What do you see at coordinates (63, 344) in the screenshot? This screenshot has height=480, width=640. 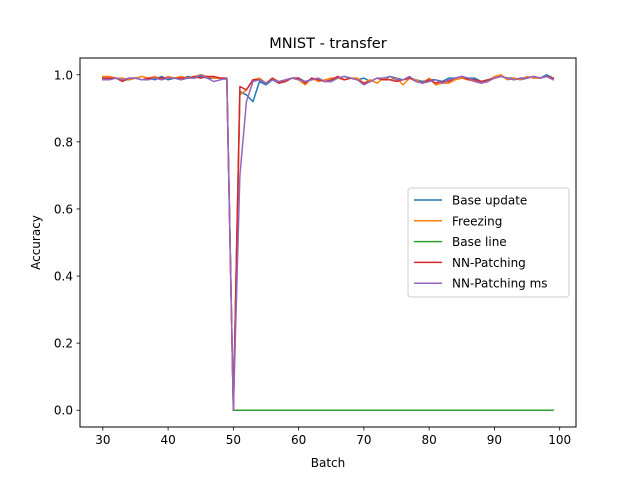 I see `y-tick-label: 0.2` at bounding box center [63, 344].